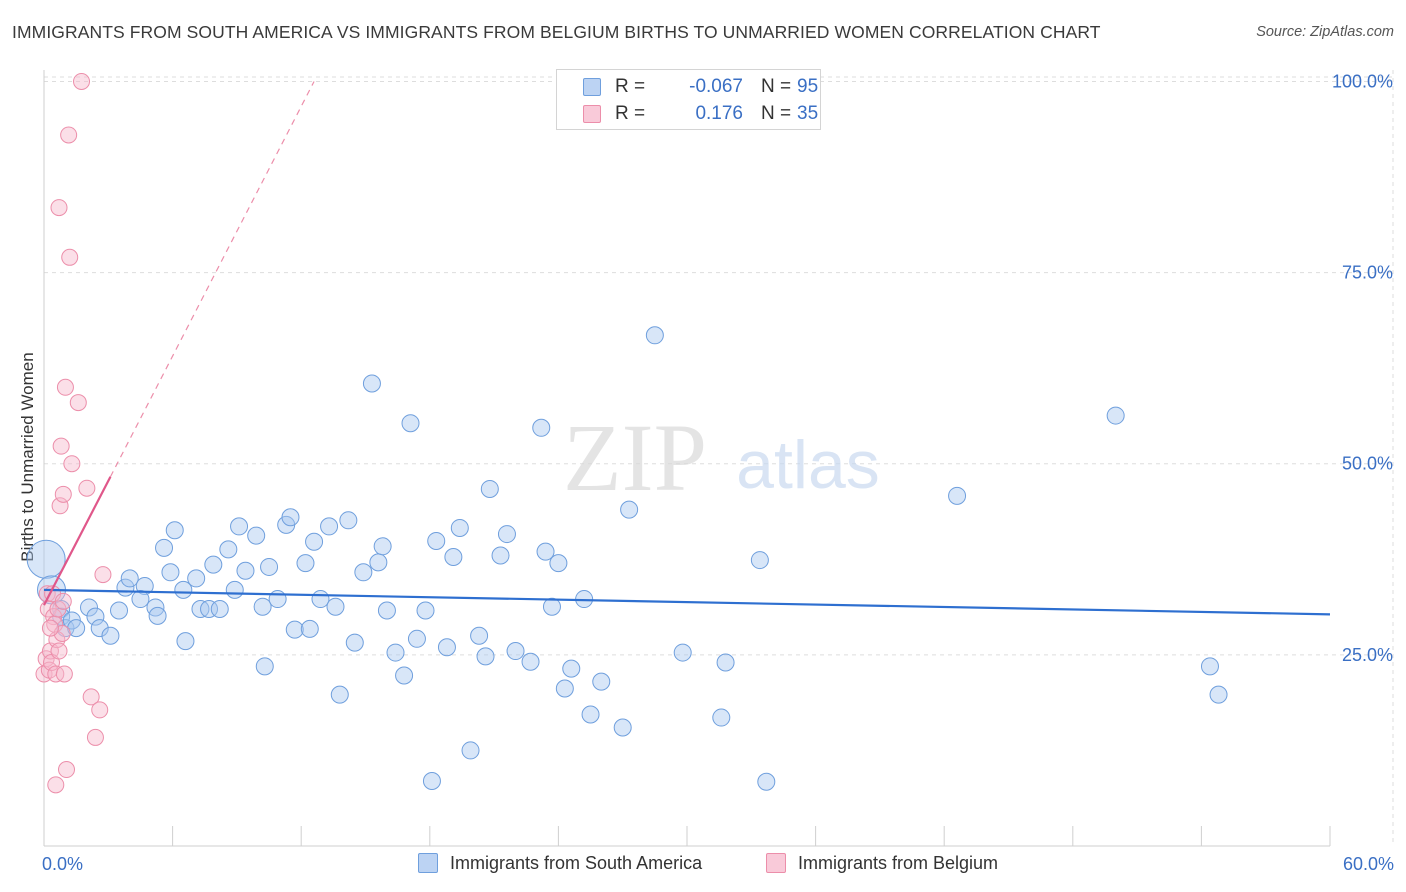  Describe the element at coordinates (719, 113) in the screenshot. I see `legend-r-value: 0.176` at that location.